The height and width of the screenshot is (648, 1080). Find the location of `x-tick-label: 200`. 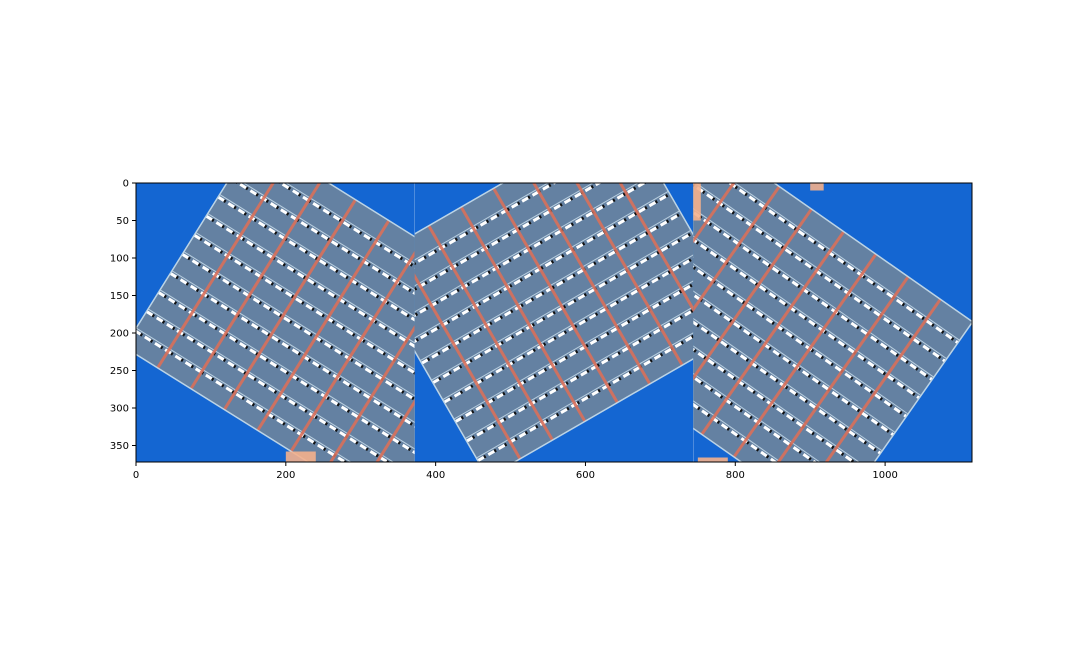

x-tick-label: 200 is located at coordinates (285, 475).